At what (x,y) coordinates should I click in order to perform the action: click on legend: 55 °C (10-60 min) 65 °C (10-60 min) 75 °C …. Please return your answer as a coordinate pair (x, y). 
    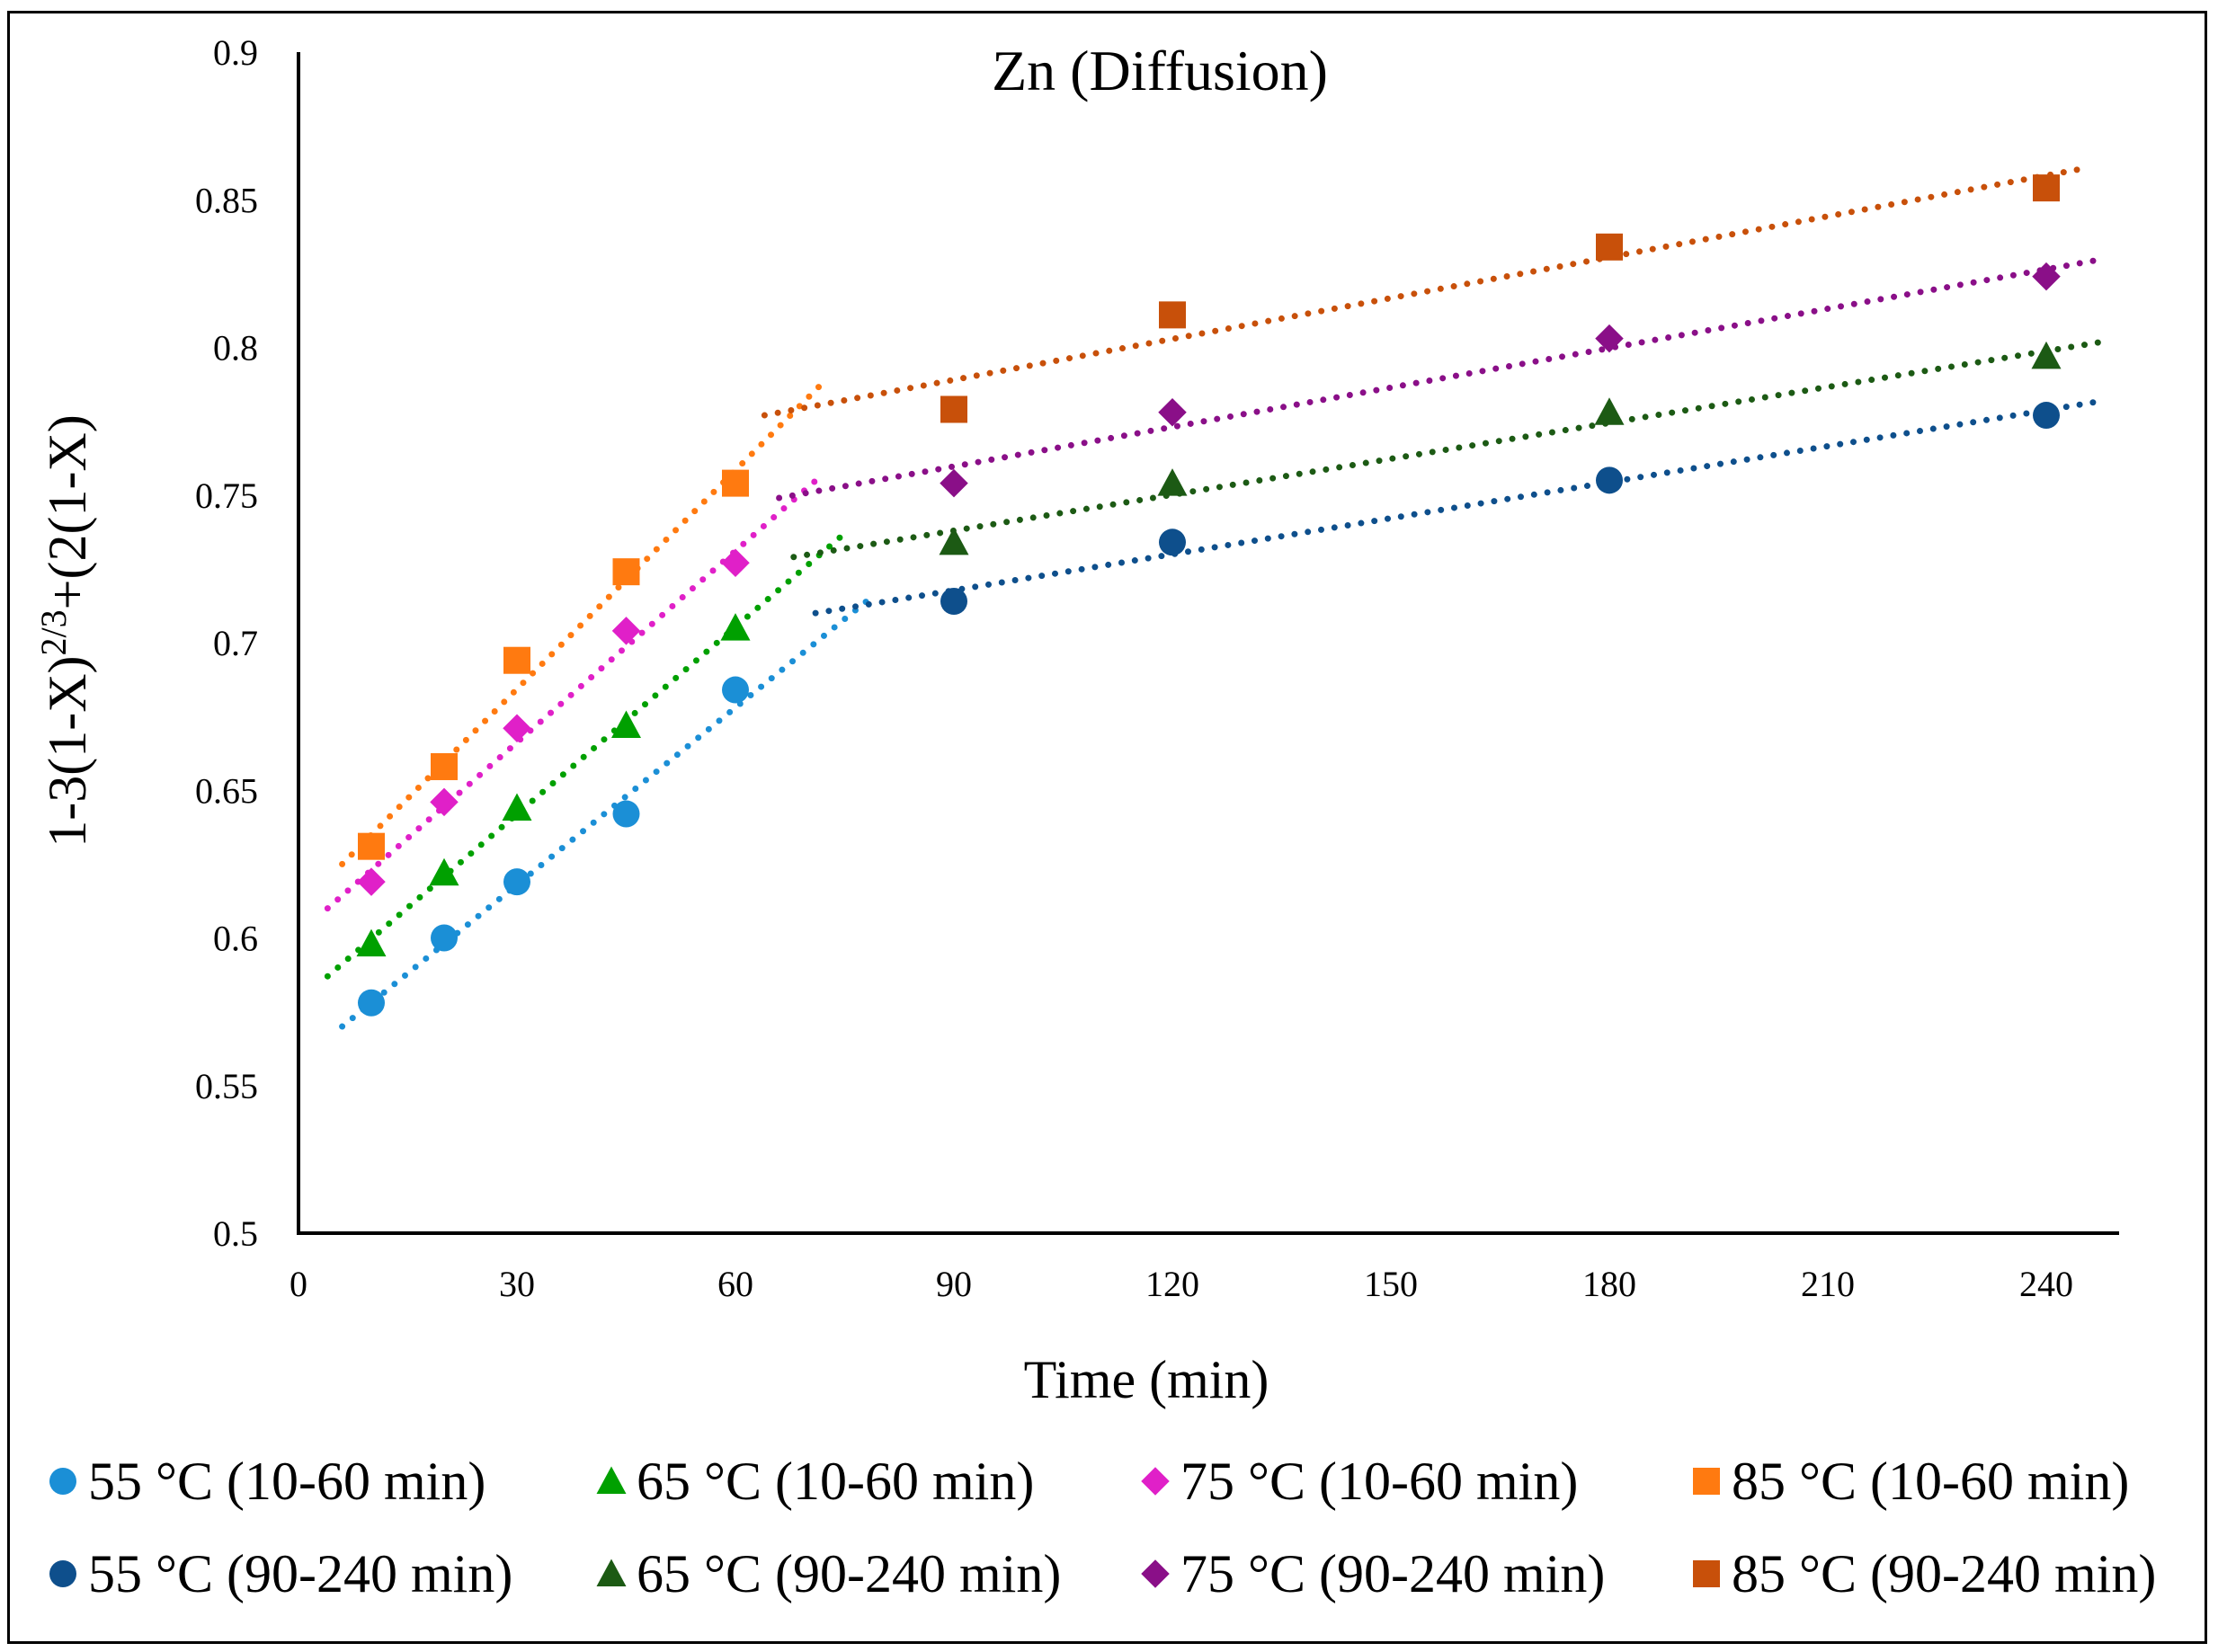
    Looking at the image, I should click on (1102, 1527).